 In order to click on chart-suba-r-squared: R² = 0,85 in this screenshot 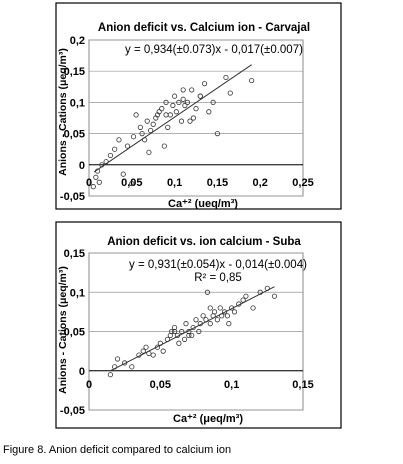, I will do `click(218, 278)`.